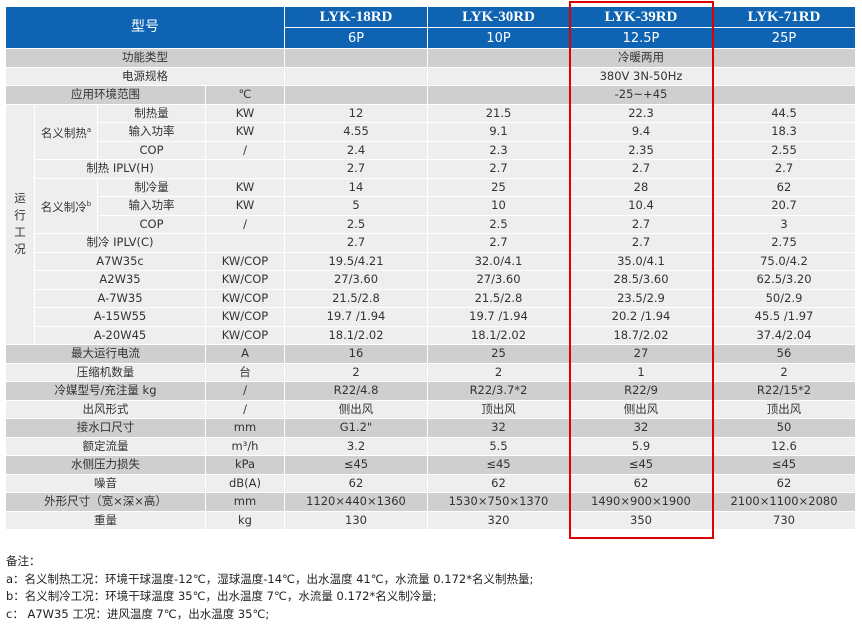  Describe the element at coordinates (641, 354) in the screenshot. I see `value-cell: 27` at that location.